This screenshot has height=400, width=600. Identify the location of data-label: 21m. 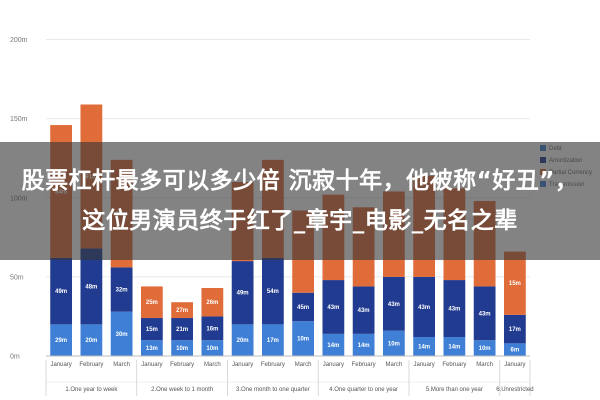
(182, 330).